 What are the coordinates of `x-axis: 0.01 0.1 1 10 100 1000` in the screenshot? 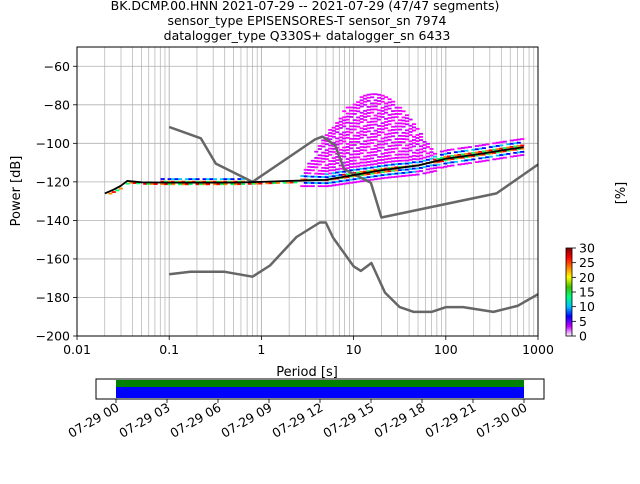 It's located at (308, 346).